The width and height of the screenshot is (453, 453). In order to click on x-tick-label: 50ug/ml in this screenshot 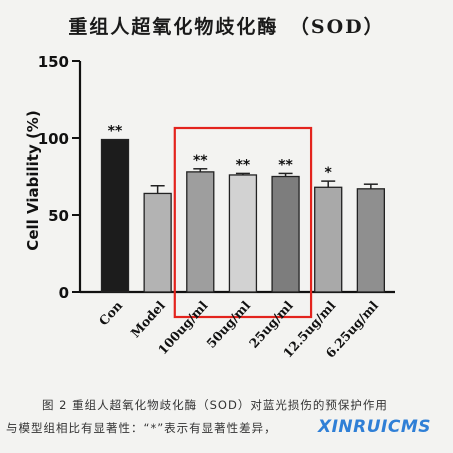, I will do `click(228, 324)`.